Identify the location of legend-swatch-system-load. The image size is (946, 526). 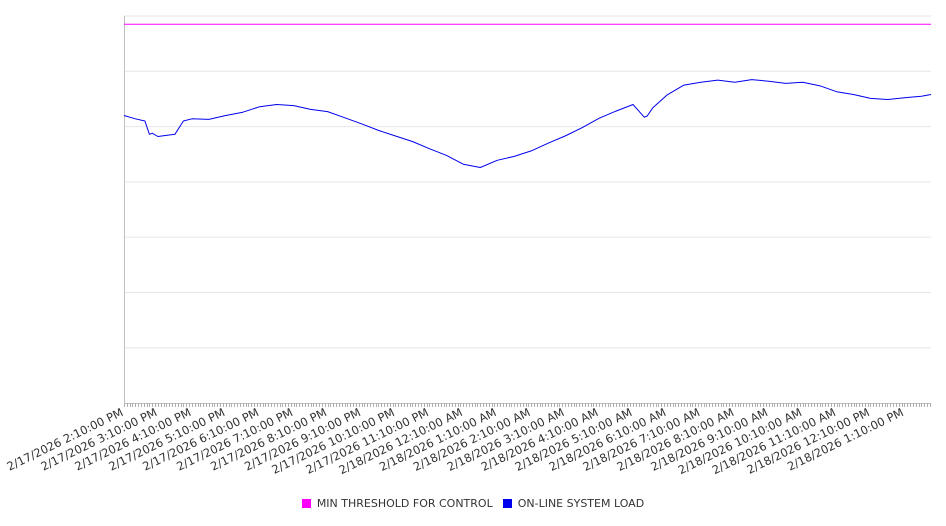
(507, 503).